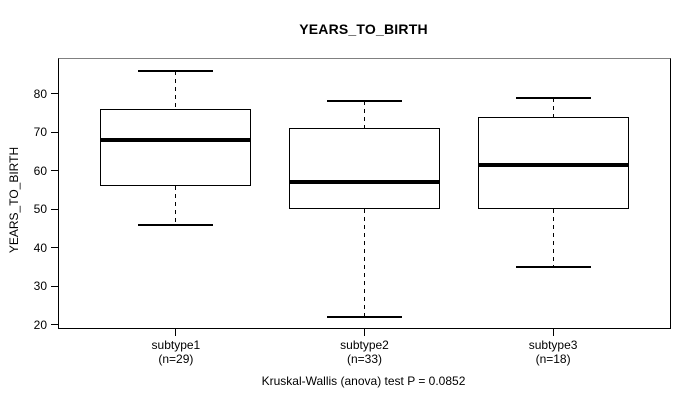 Image resolution: width=700 pixels, height=400 pixels. What do you see at coordinates (40, 286) in the screenshot?
I see `y-axis-tick-label: 30` at bounding box center [40, 286].